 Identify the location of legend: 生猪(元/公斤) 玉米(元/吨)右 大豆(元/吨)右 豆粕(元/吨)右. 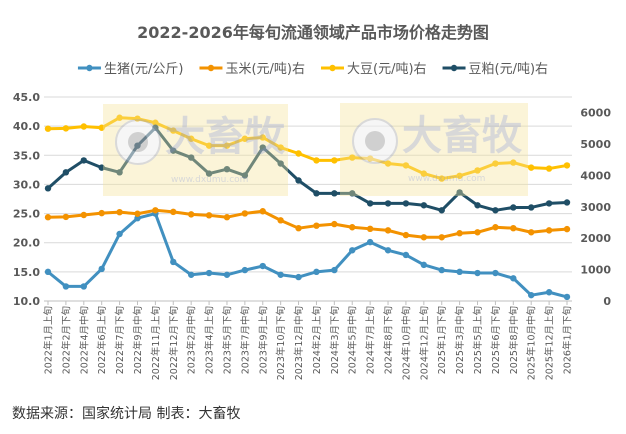
(312, 69).